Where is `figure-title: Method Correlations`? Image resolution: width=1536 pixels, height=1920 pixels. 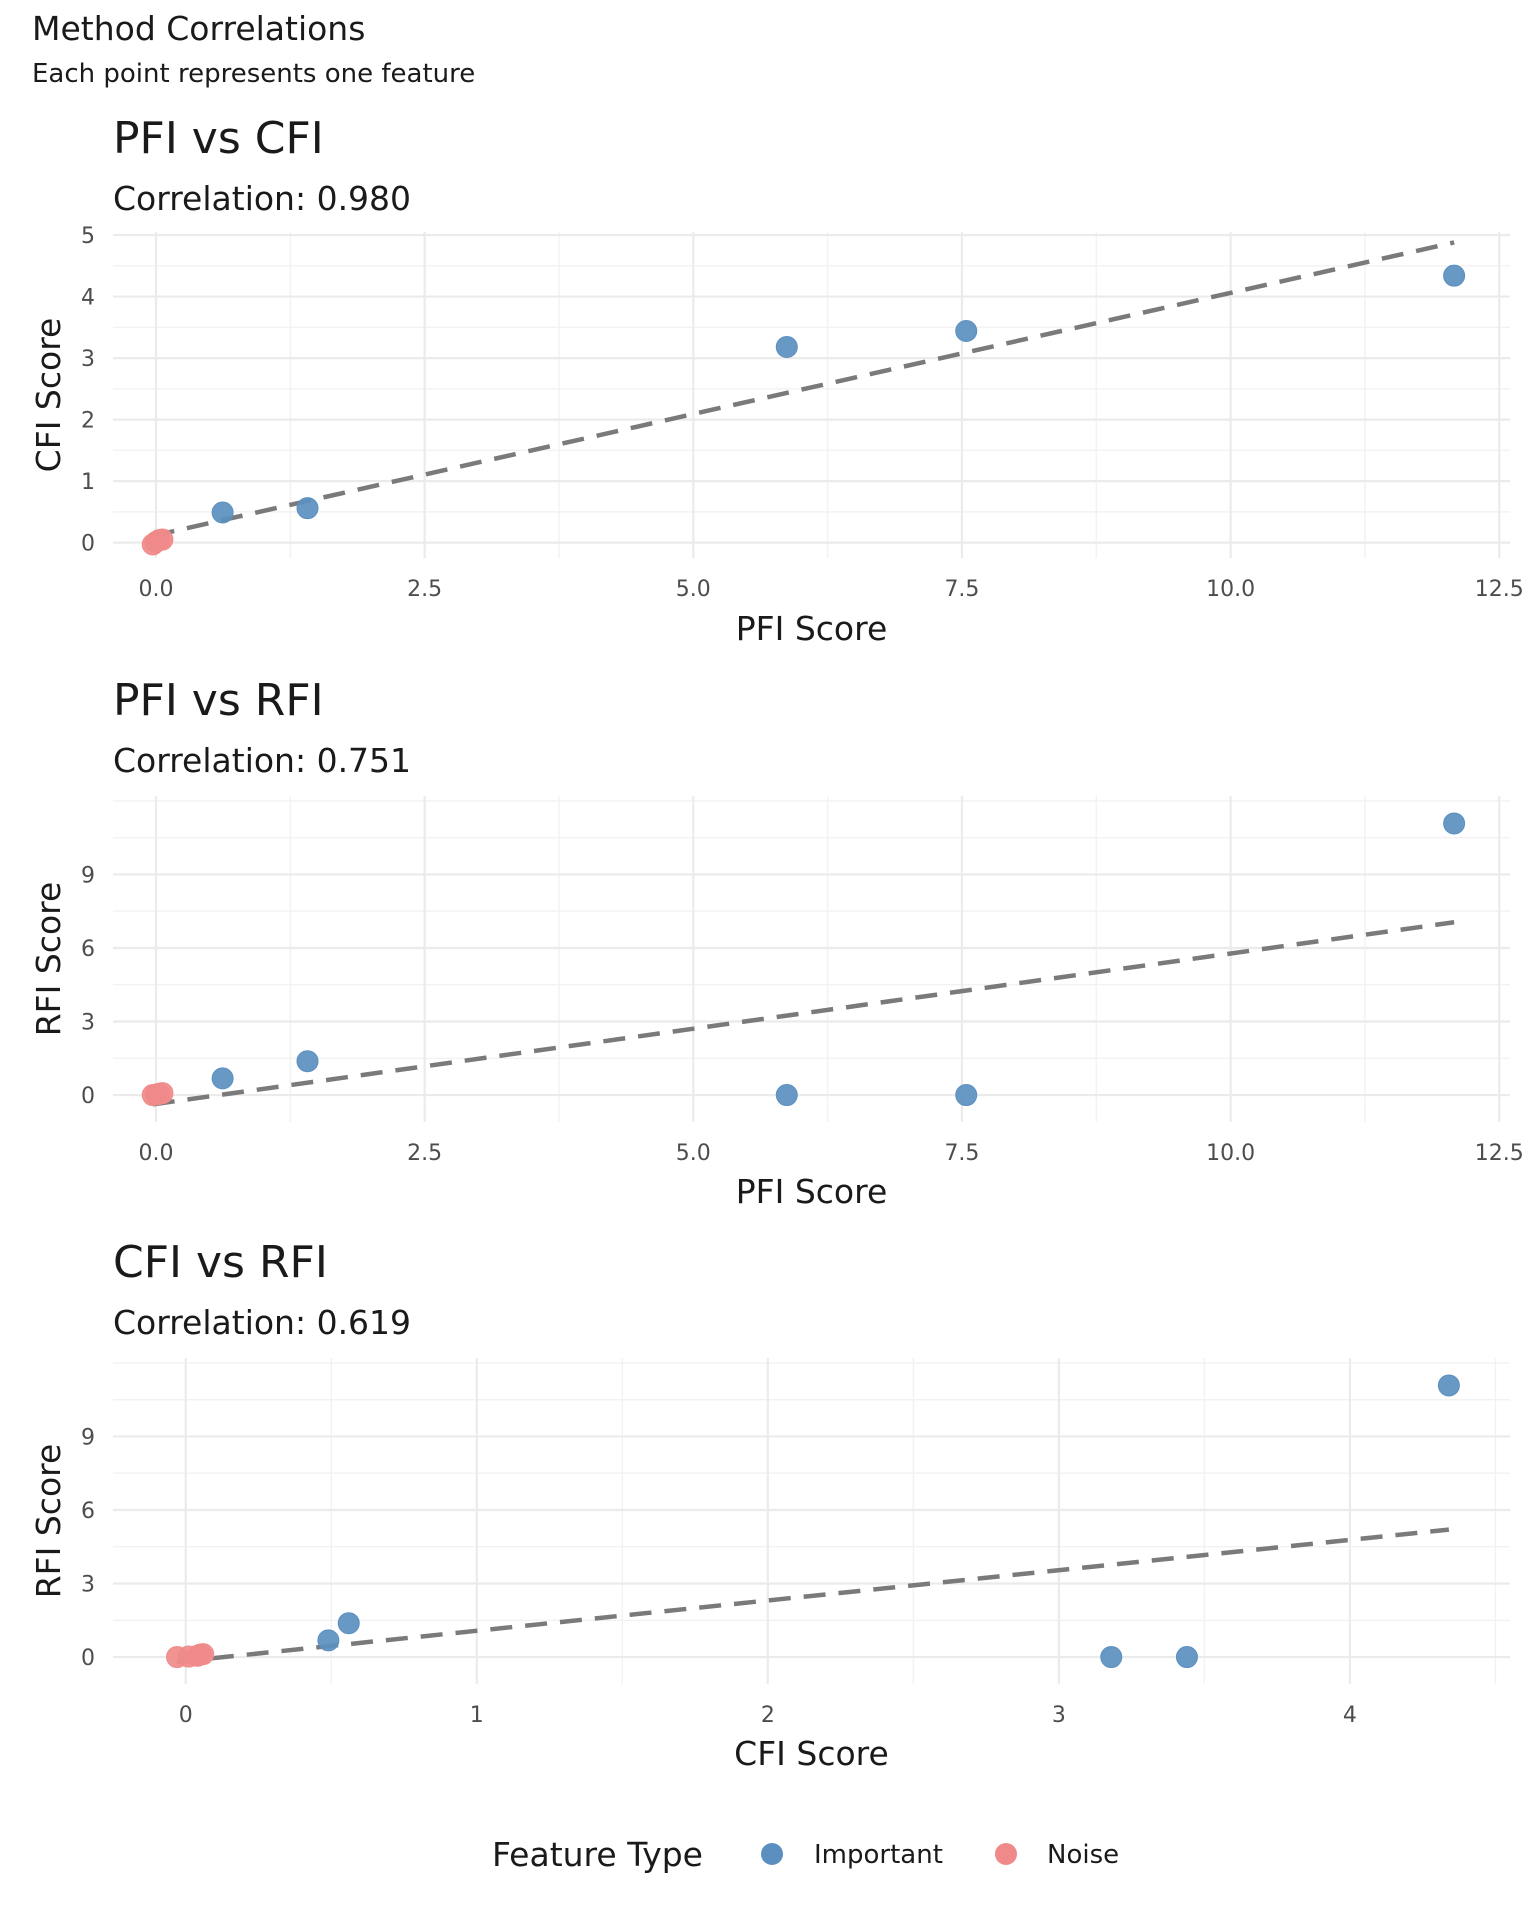 figure-title: Method Correlations is located at coordinates (198, 28).